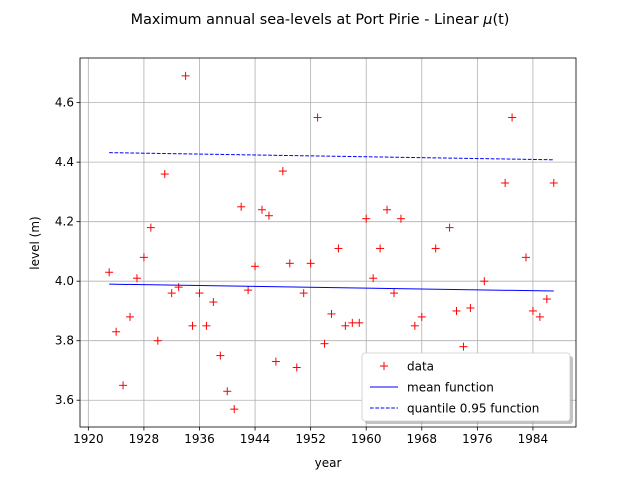 This screenshot has height=480, width=640. I want to click on y-tick-label: 4.4, so click(64, 162).